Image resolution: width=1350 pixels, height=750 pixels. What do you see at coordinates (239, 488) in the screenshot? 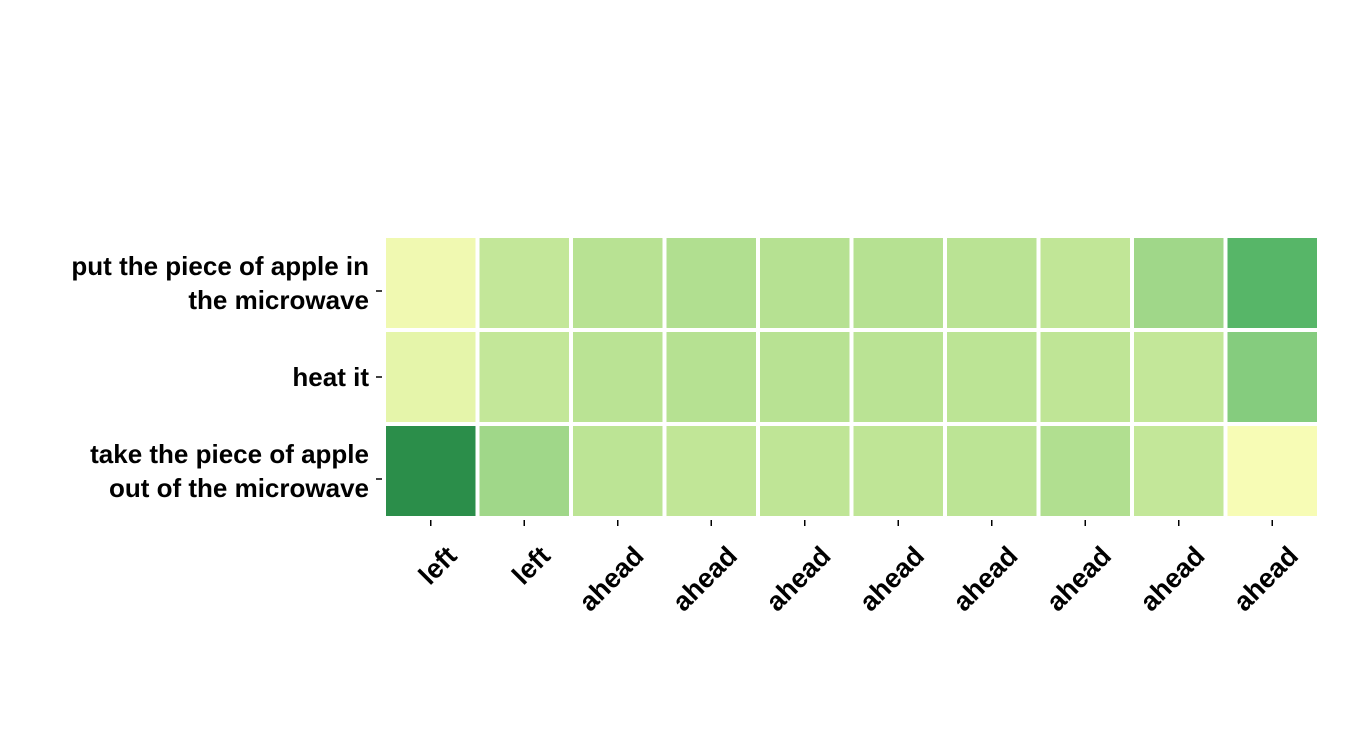
I see `y-tick-label: out of the microwave` at bounding box center [239, 488].